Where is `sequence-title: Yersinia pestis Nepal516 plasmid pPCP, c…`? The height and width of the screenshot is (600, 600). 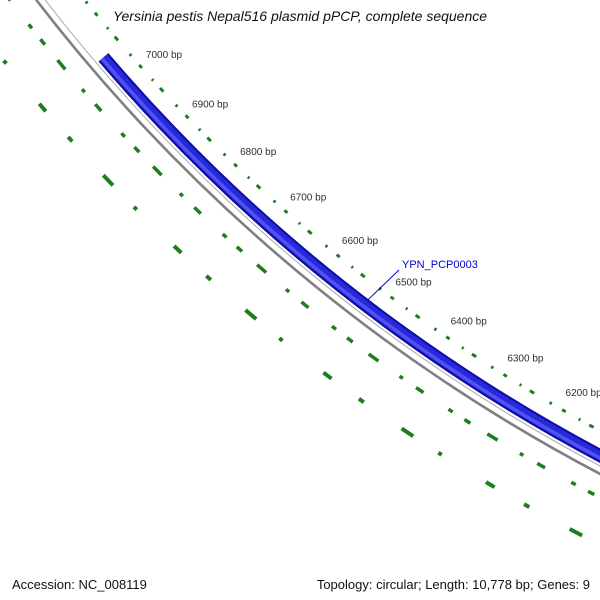 sequence-title: Yersinia pestis Nepal516 plasmid pPCP, c… is located at coordinates (300, 16).